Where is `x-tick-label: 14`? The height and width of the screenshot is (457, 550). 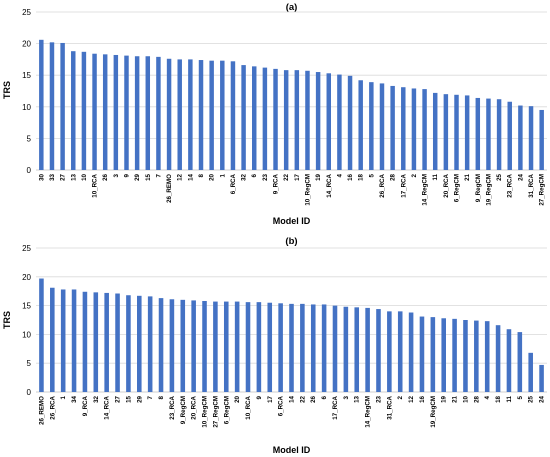
x-tick-label: 14 is located at coordinates (292, 398).